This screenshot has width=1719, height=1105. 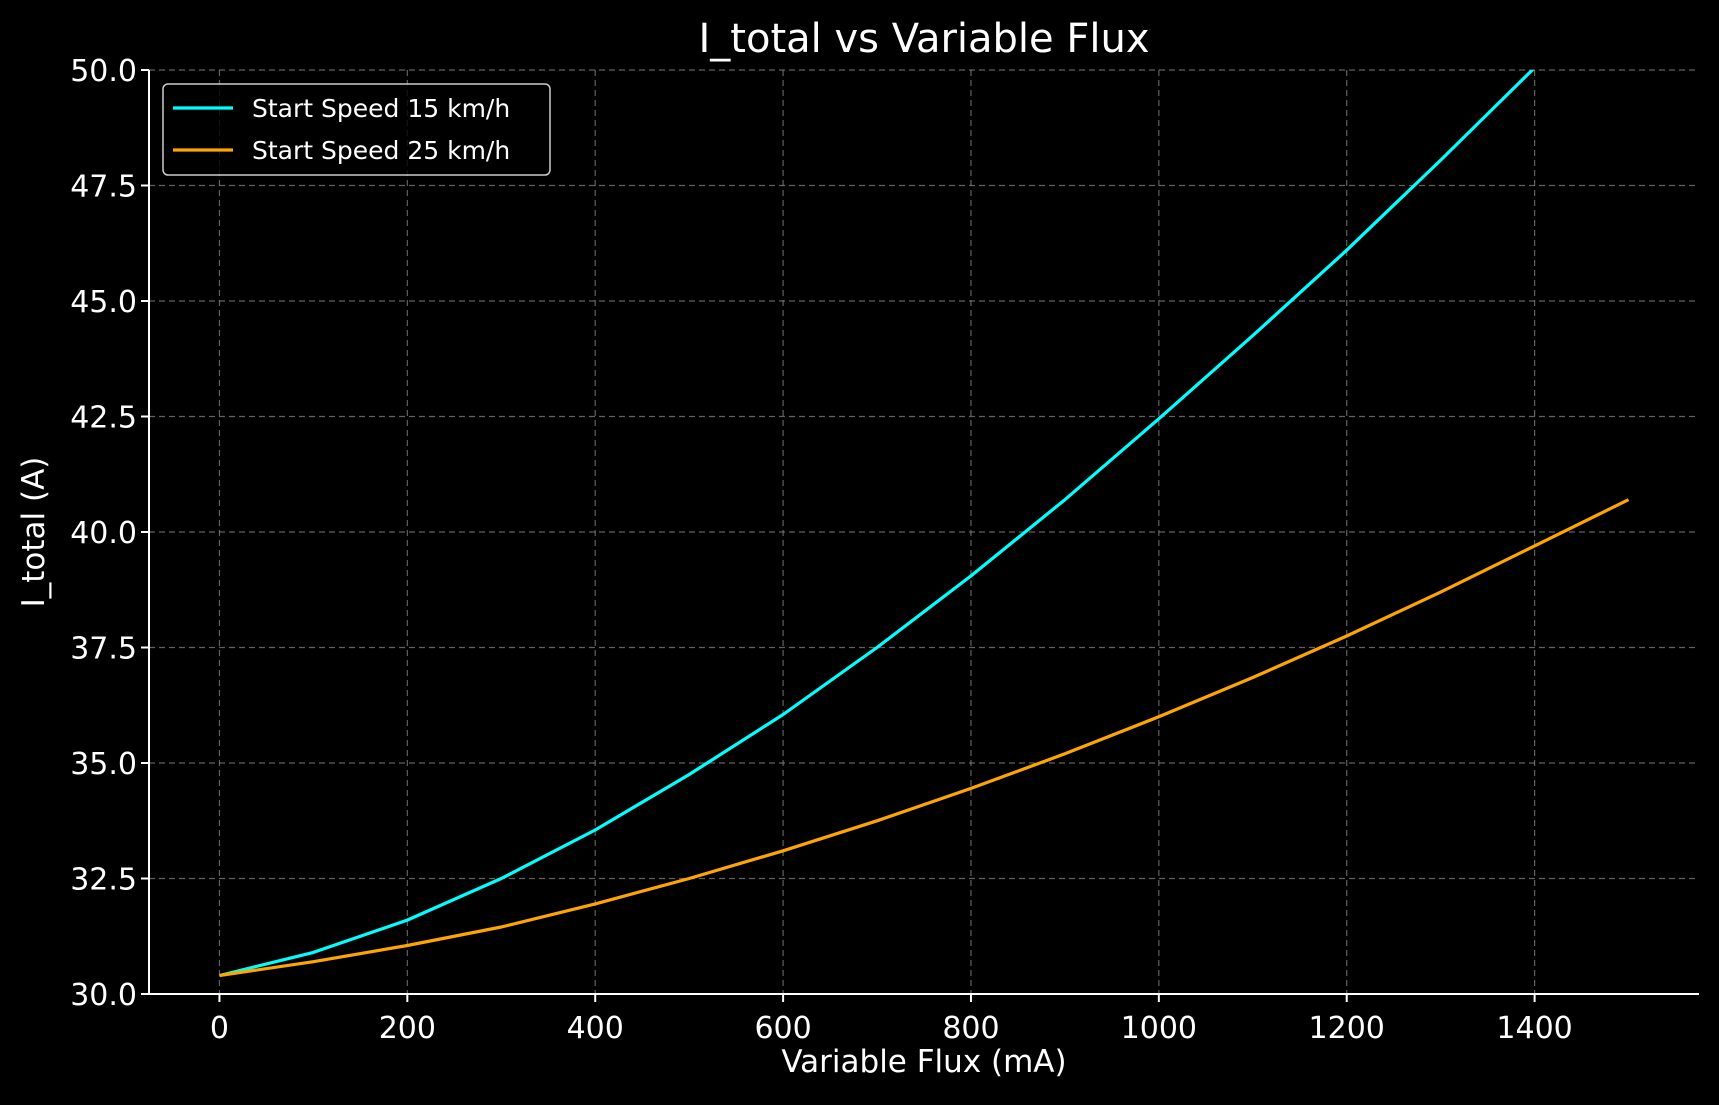 What do you see at coordinates (1347, 1028) in the screenshot?
I see `x-tick-label-6: 1200` at bounding box center [1347, 1028].